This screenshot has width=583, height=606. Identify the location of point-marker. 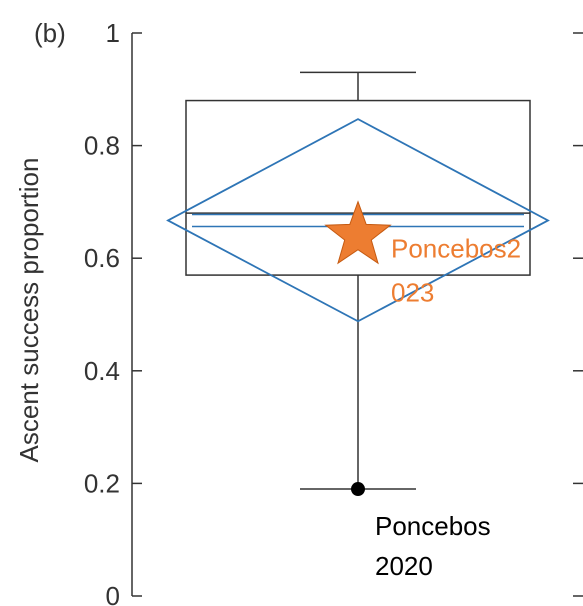
(358, 489).